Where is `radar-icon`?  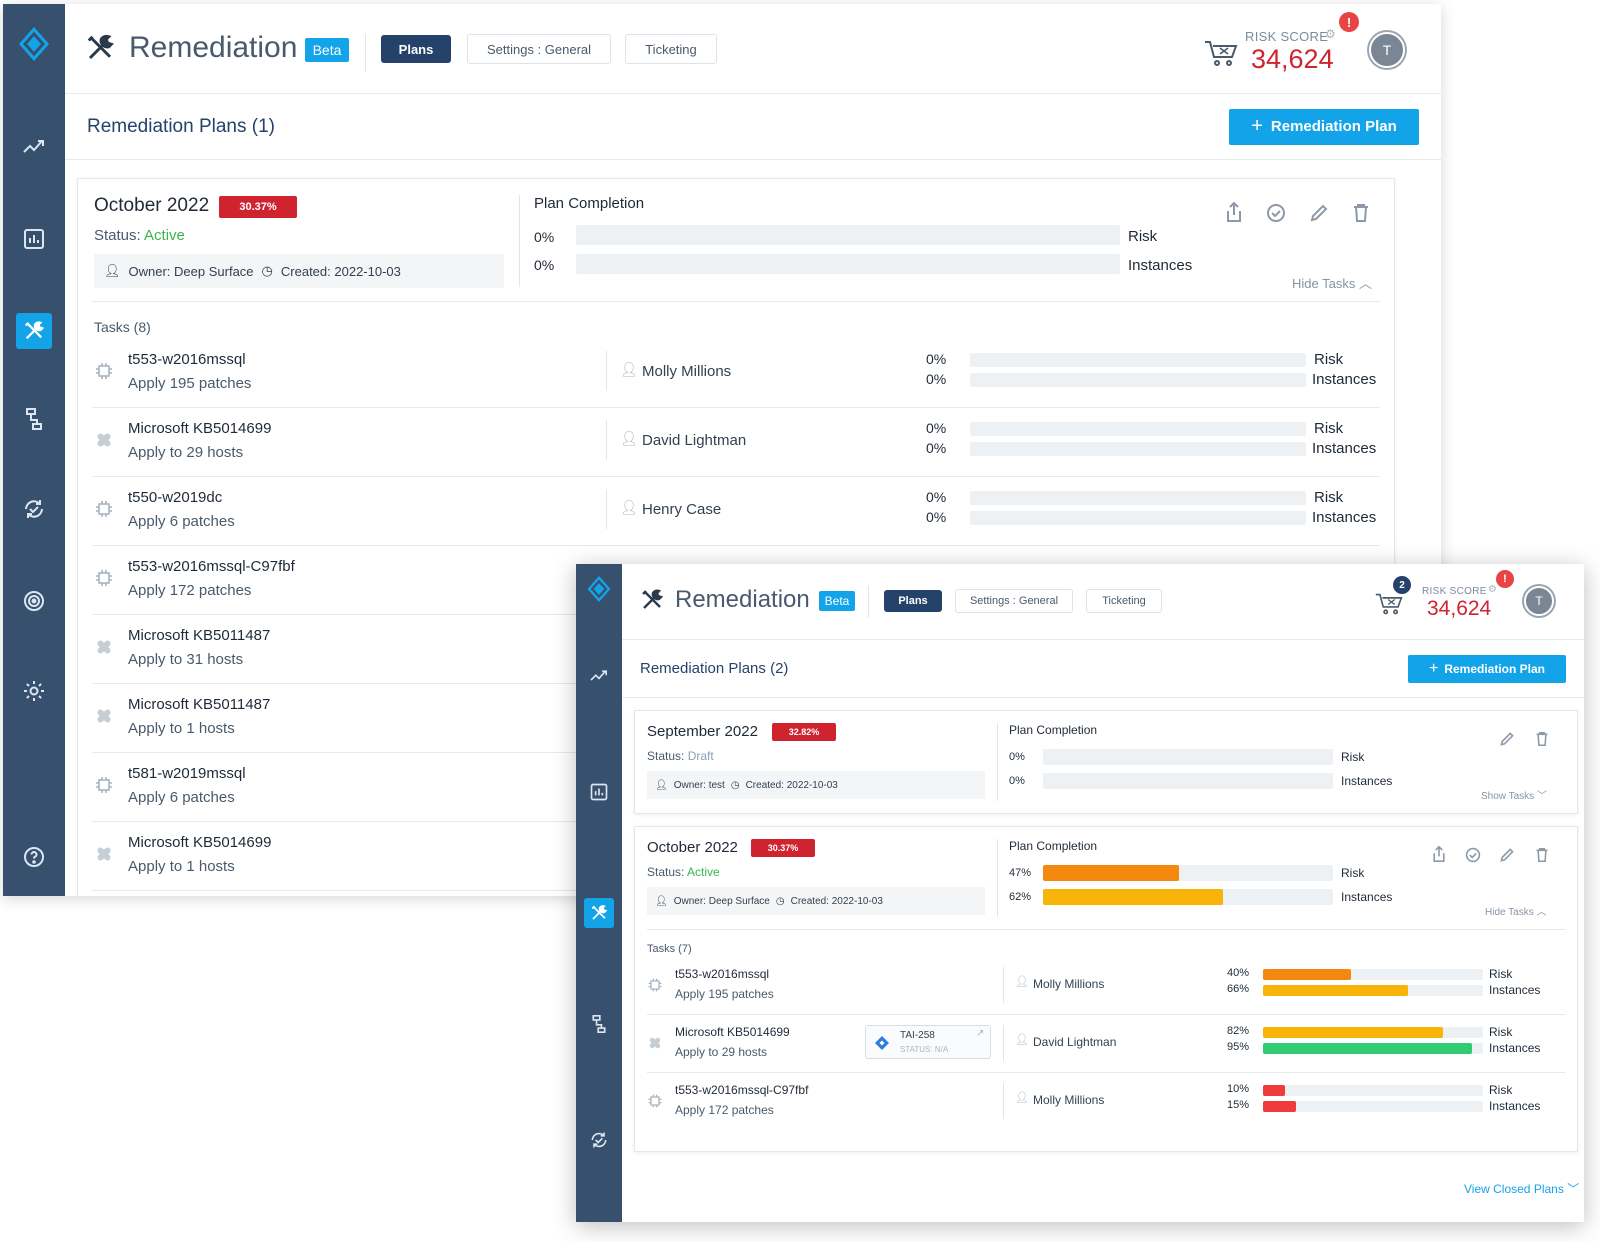
radar-icon is located at coordinates (34, 601).